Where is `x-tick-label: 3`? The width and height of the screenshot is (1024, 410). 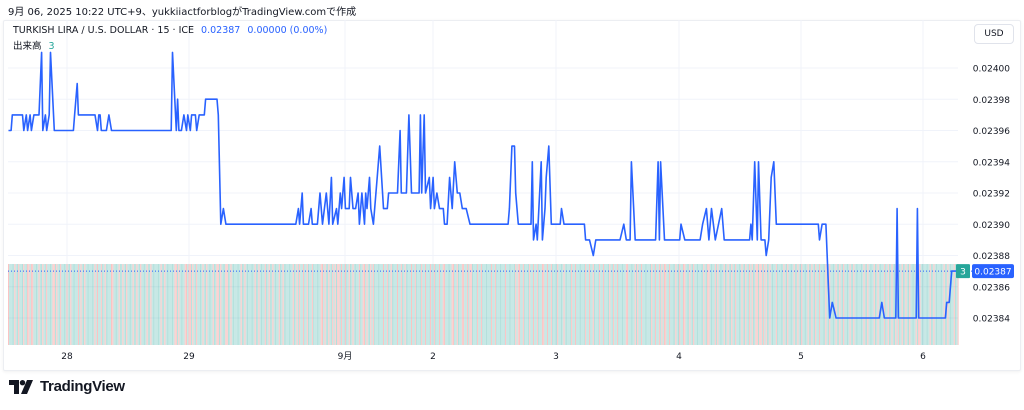
x-tick-label: 3 is located at coordinates (556, 357).